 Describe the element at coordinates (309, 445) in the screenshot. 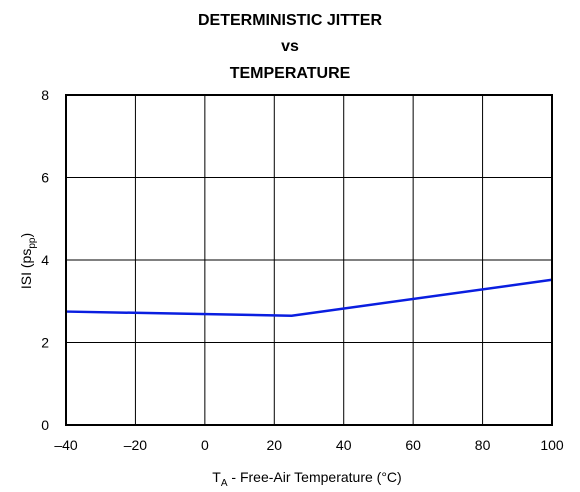

I see `x-tick-labels: –40 –20 0 20 40 60 80 100` at that location.